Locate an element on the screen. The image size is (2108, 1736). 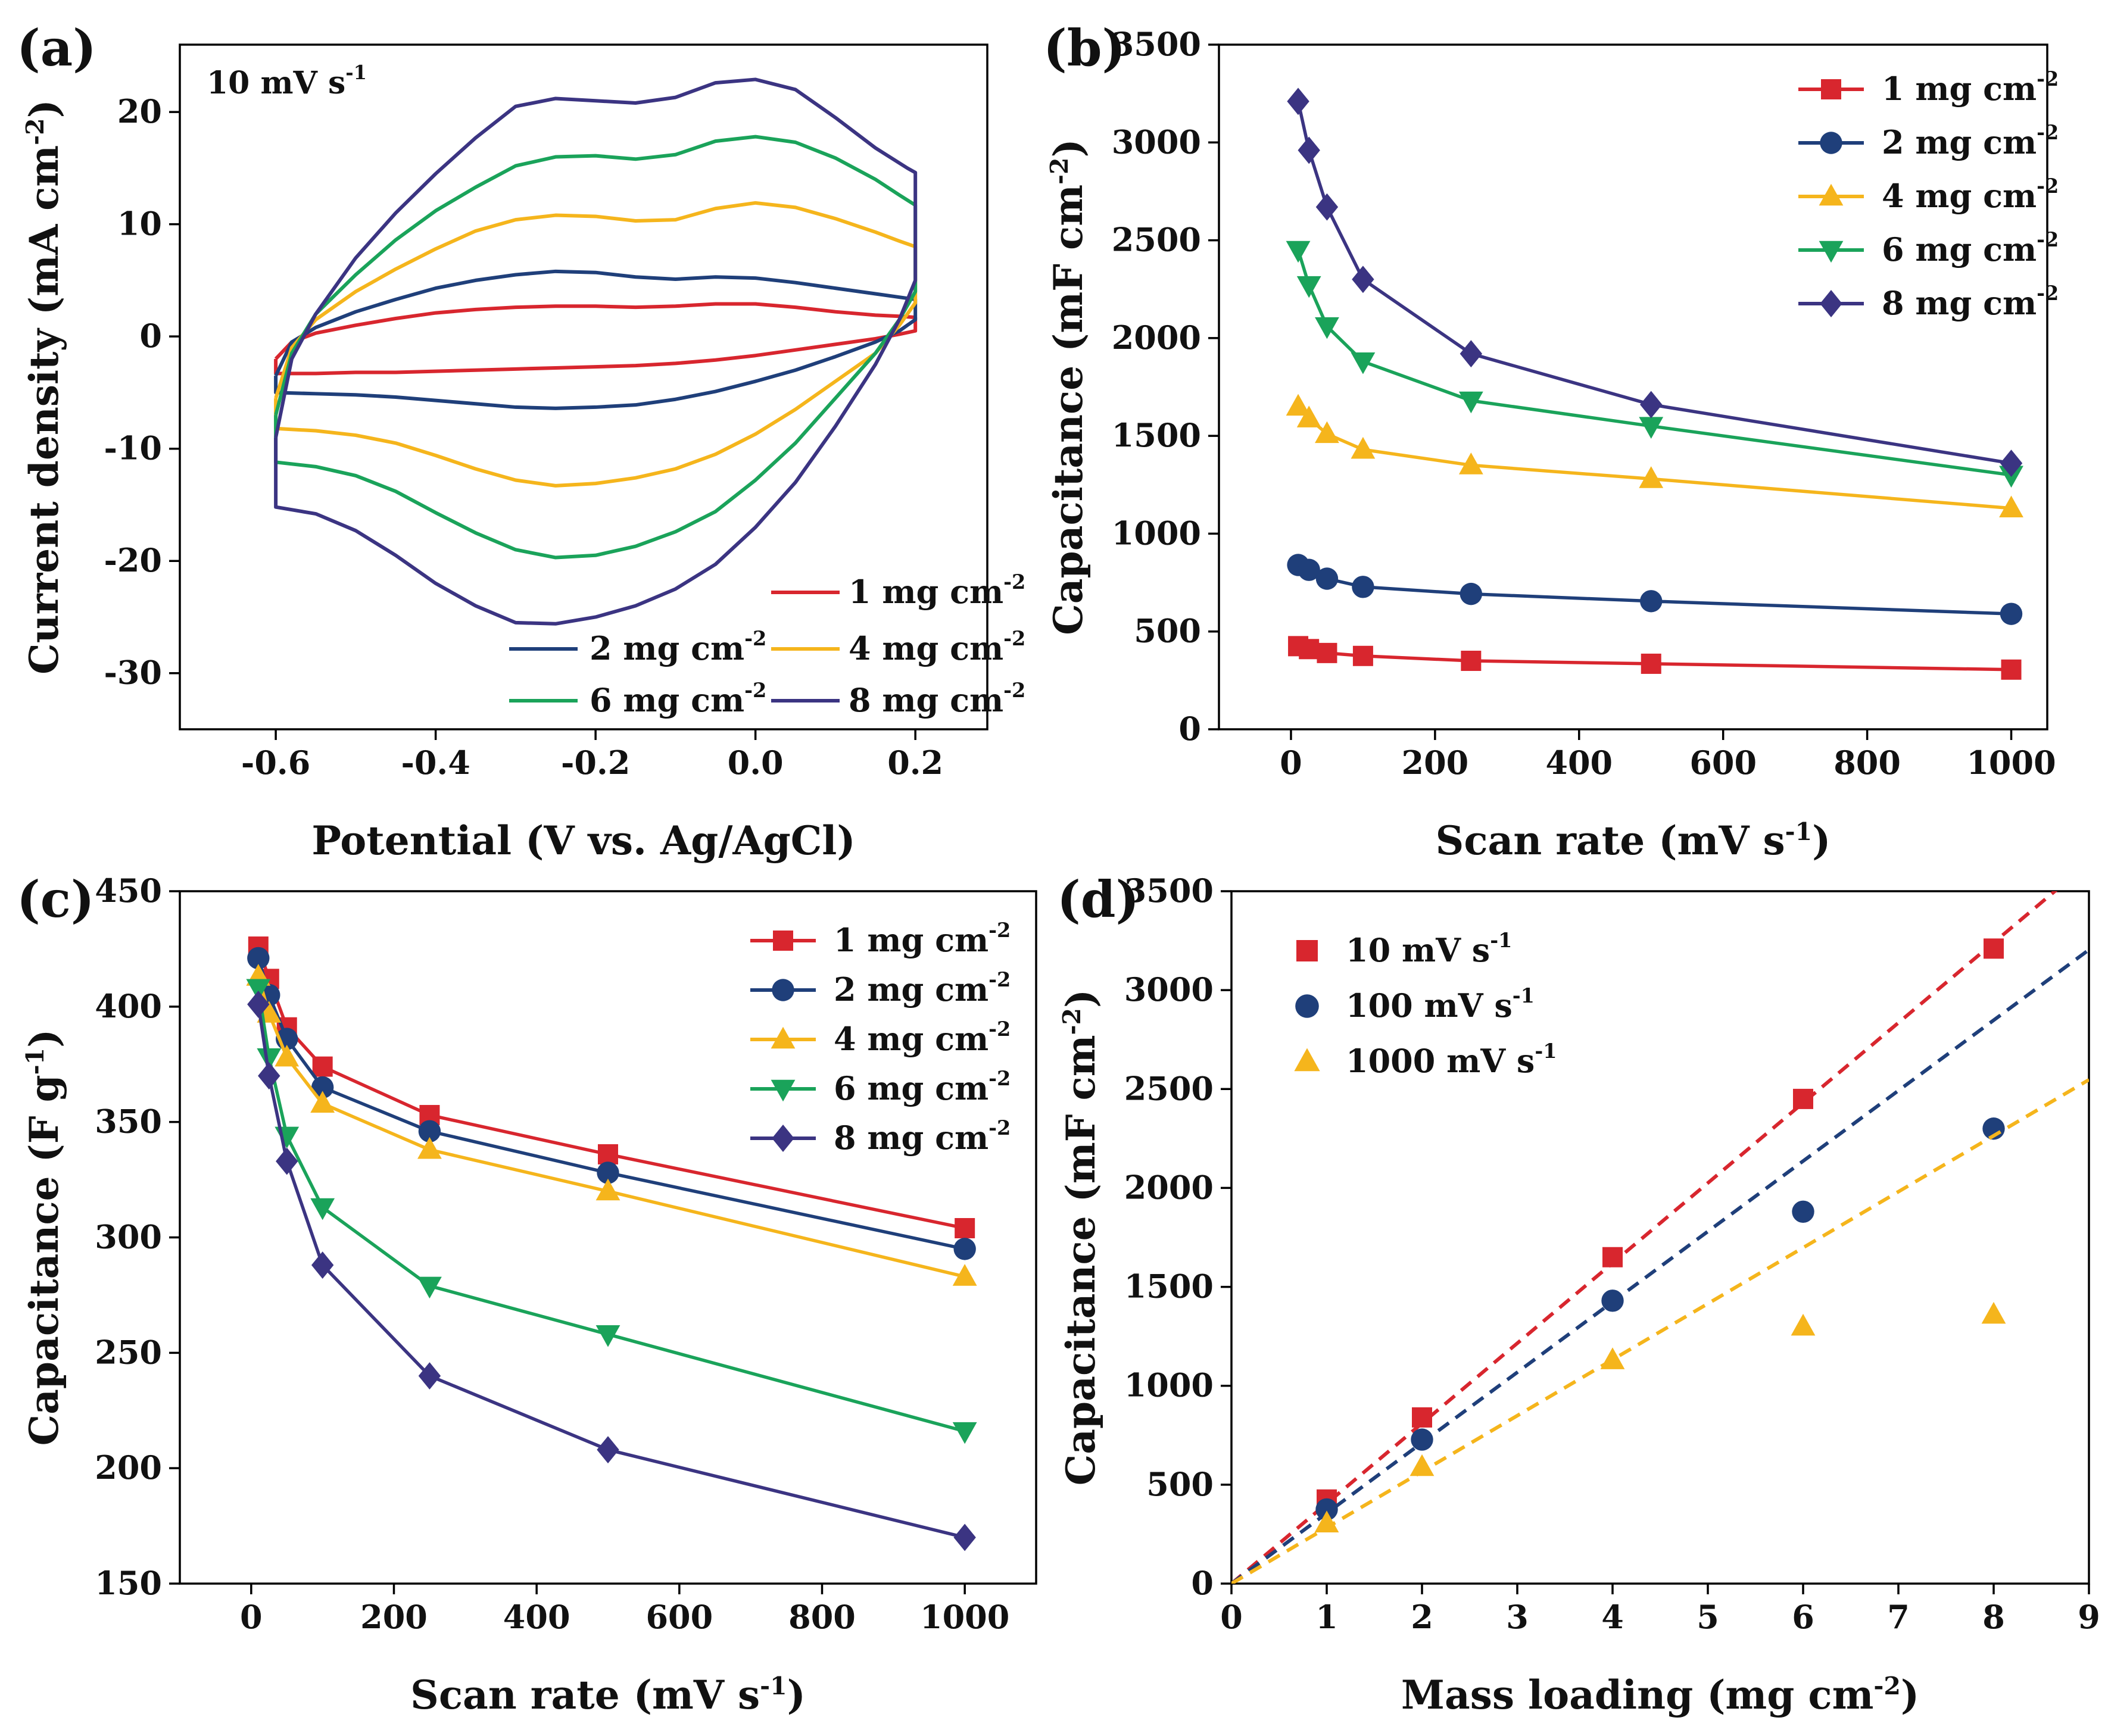
panel-label: (d) is located at coordinates (1098, 899).